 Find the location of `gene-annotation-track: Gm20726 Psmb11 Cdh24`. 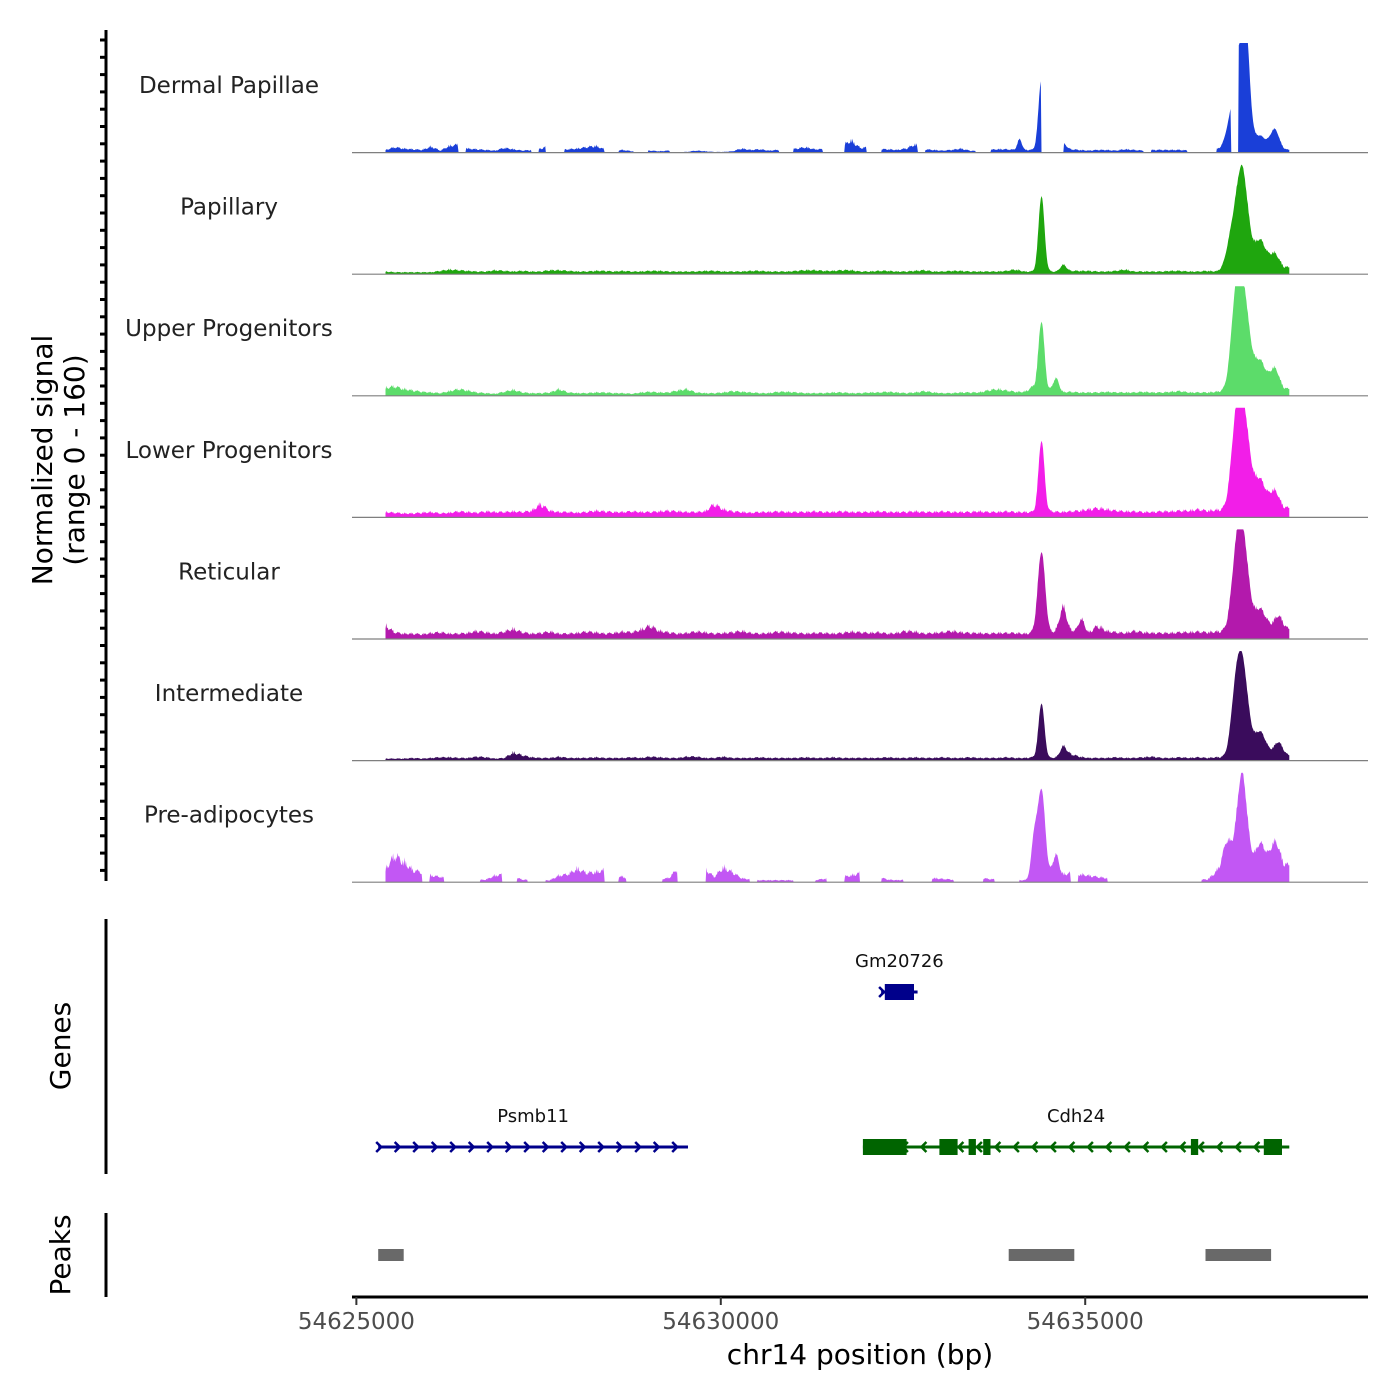

gene-annotation-track: Gm20726 Psmb11 Cdh24 is located at coordinates (832, 1053).